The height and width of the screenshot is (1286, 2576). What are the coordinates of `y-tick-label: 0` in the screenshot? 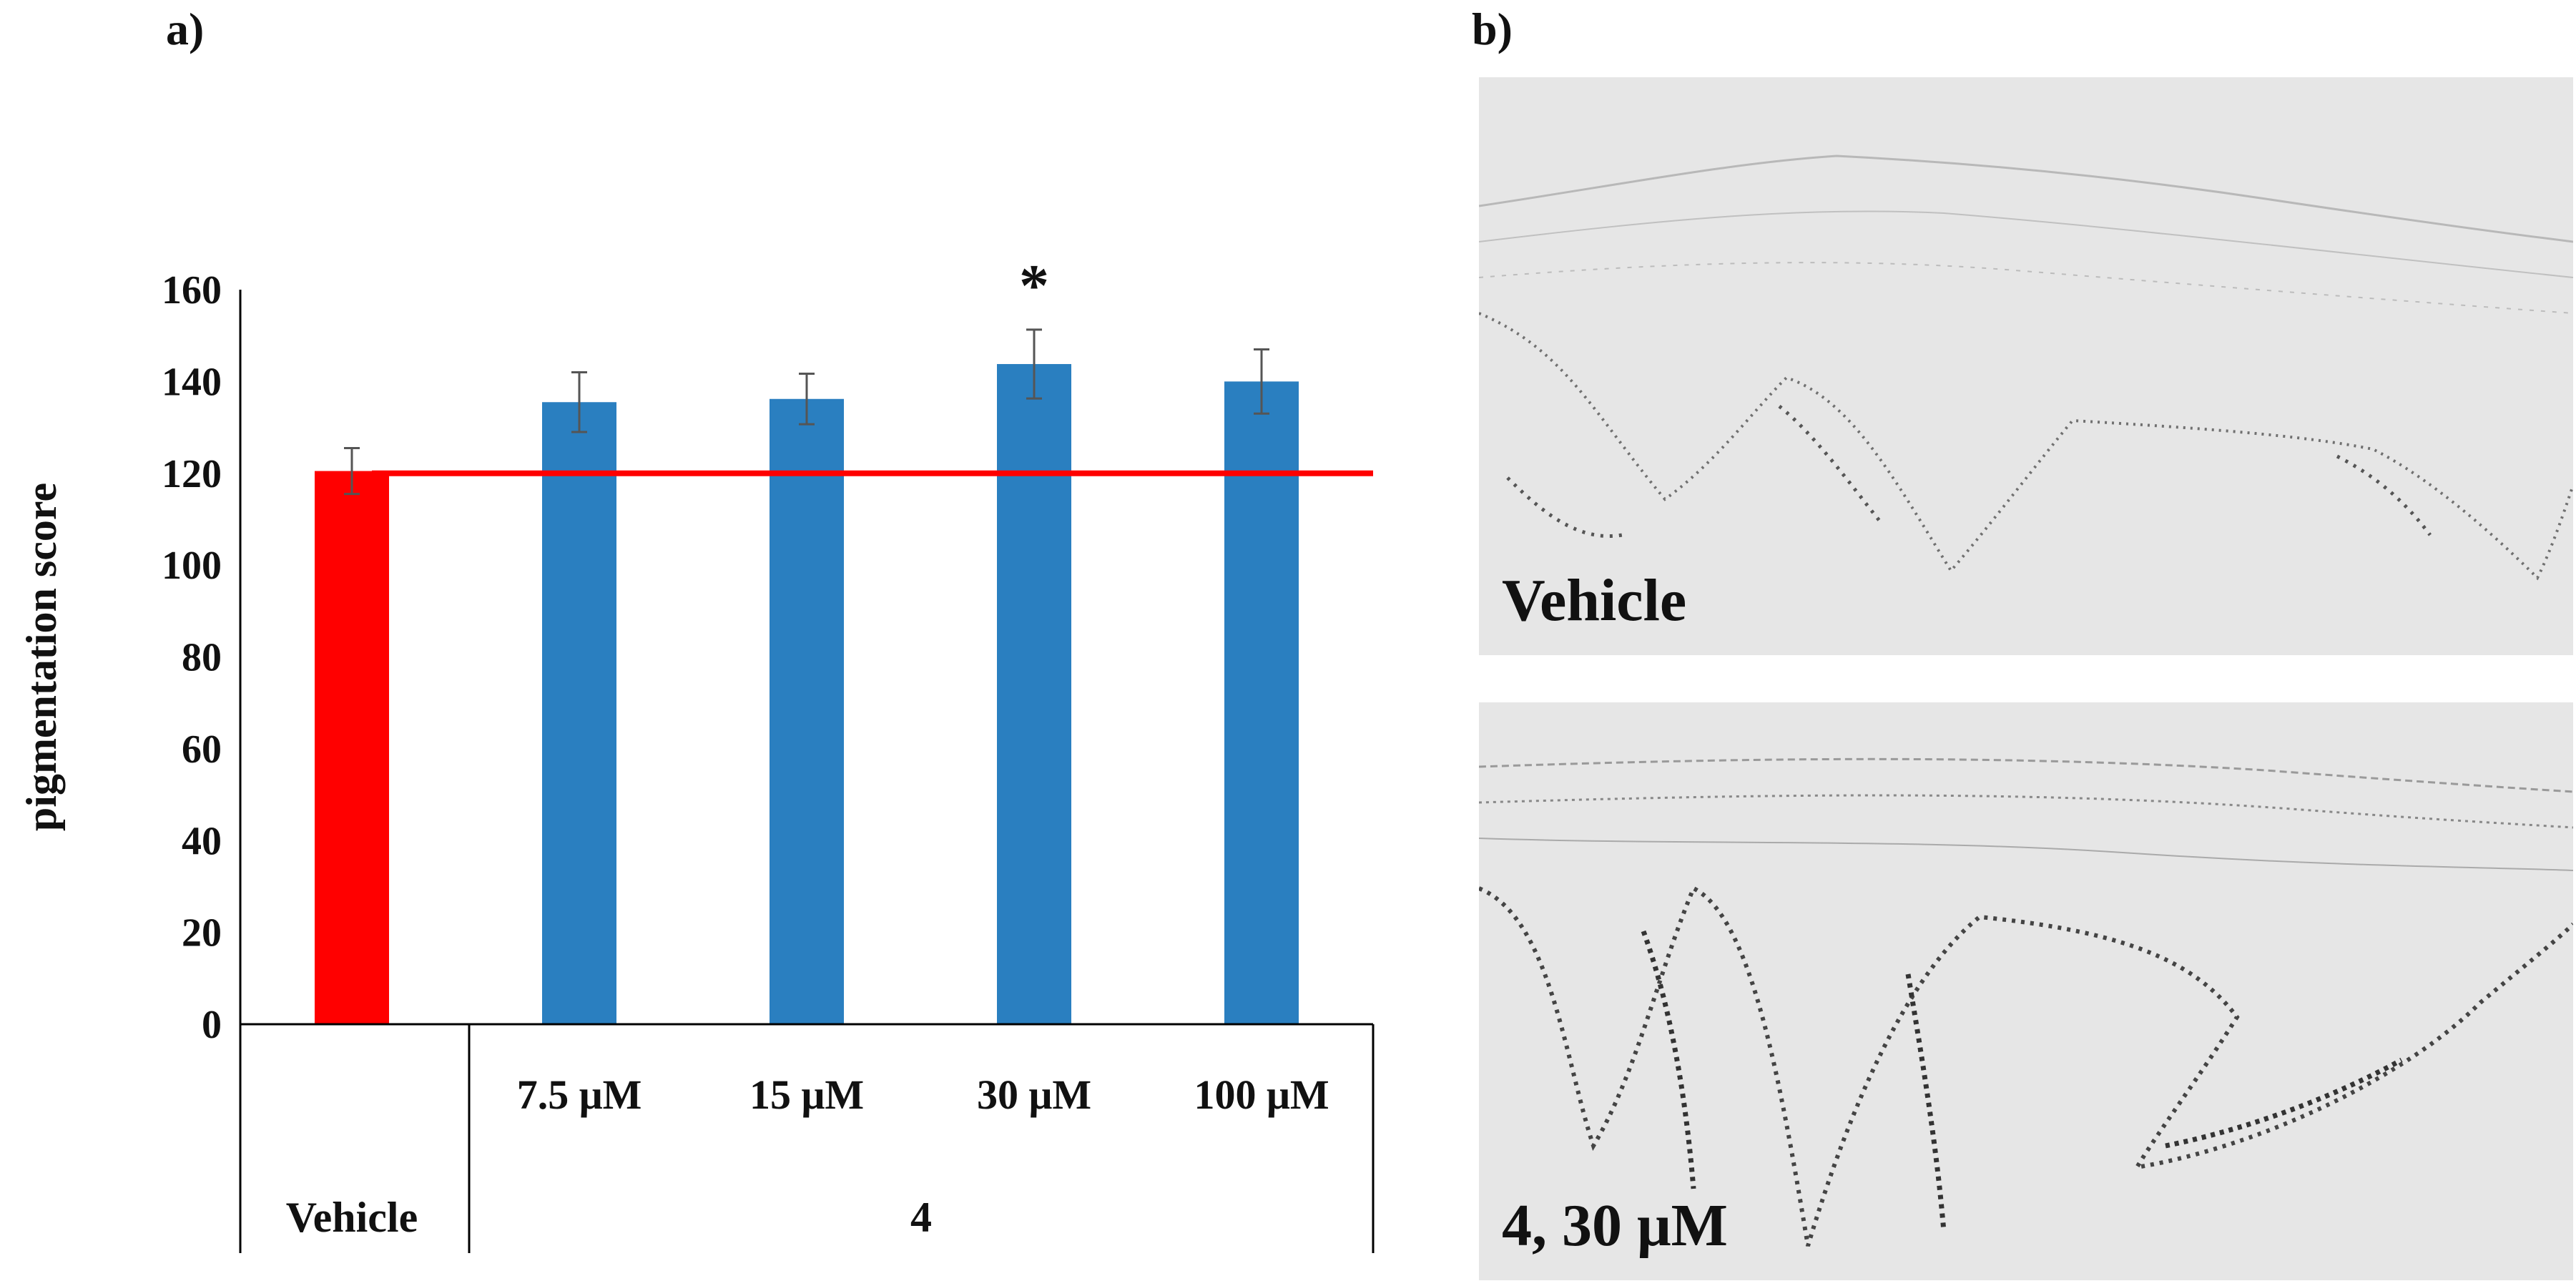 It's located at (212, 1025).